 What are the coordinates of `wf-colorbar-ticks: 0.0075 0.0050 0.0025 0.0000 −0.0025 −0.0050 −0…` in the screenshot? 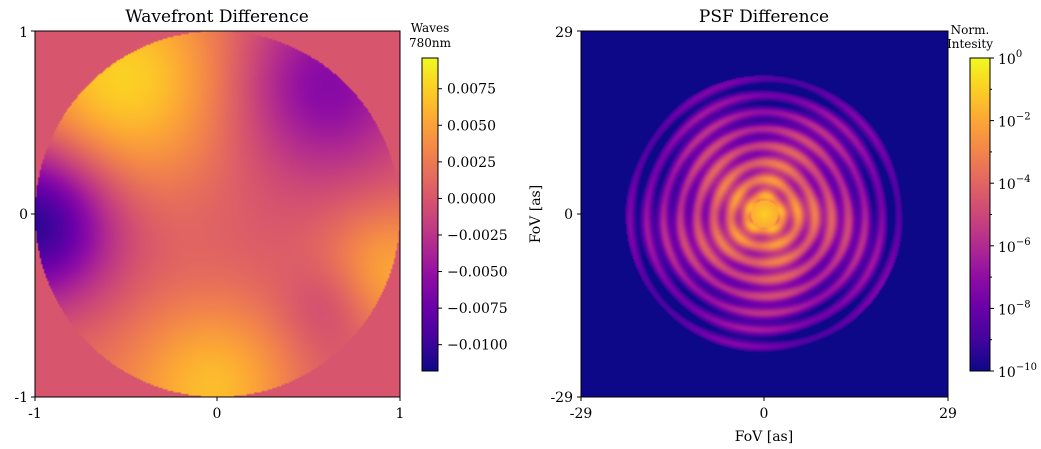 It's located at (473, 218).